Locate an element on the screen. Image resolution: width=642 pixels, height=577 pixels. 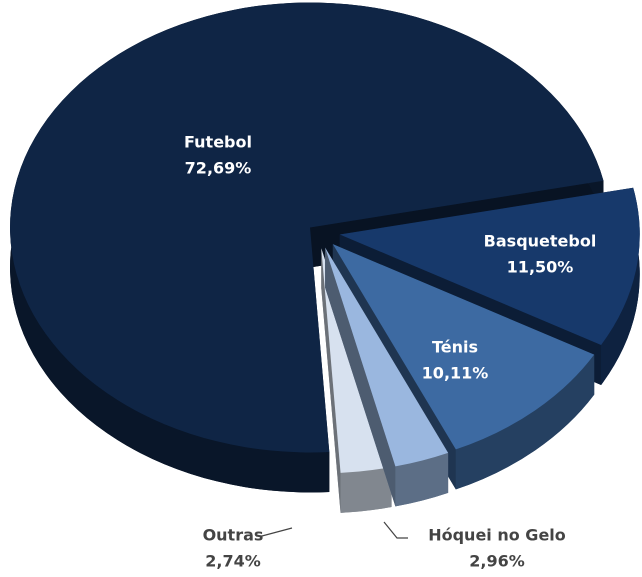
value-label: 2,74% is located at coordinates (233, 561).